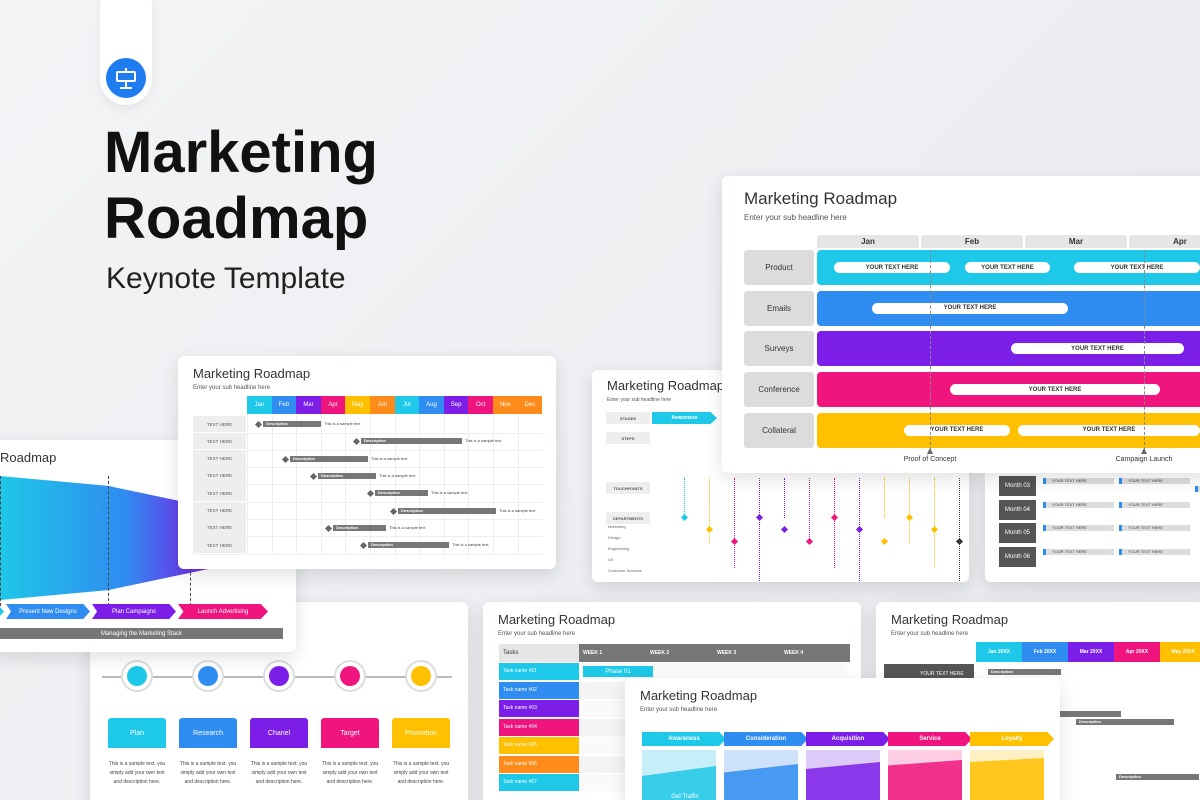  What do you see at coordinates (540, 690) in the screenshot?
I see `task-label: Task name #02` at bounding box center [540, 690].